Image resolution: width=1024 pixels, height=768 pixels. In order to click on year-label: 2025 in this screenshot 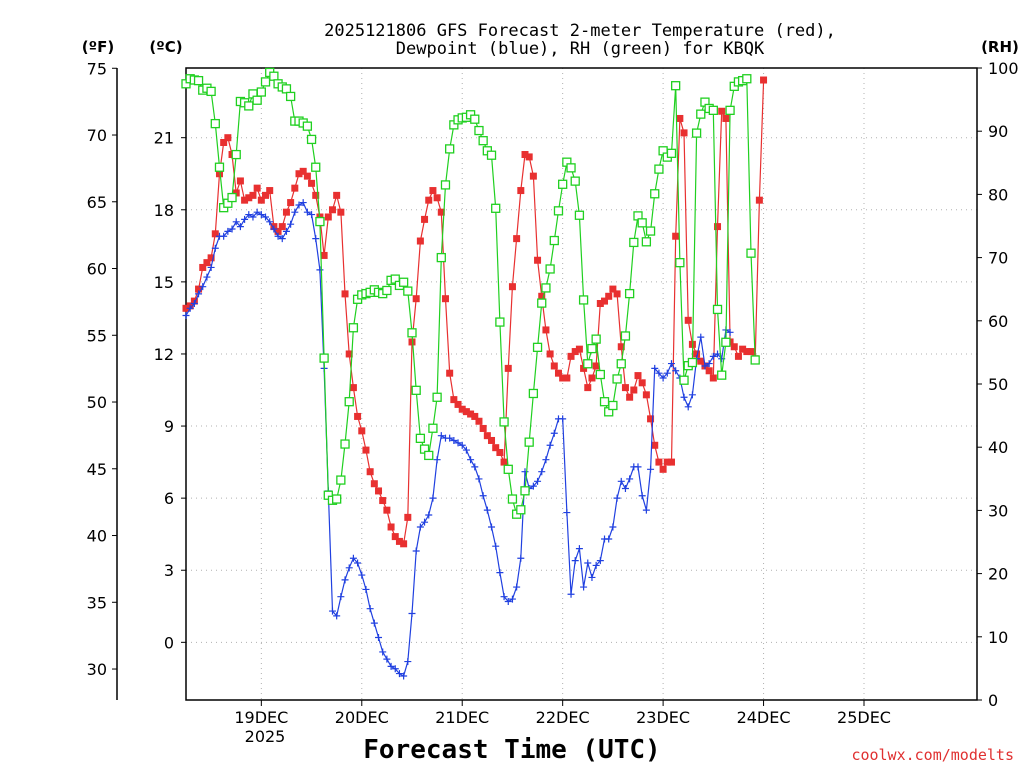, I will do `click(265, 736)`.